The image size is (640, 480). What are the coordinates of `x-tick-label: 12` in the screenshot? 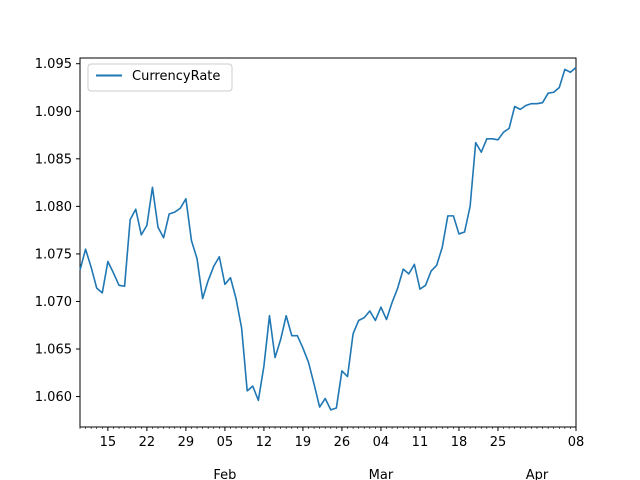 It's located at (264, 442).